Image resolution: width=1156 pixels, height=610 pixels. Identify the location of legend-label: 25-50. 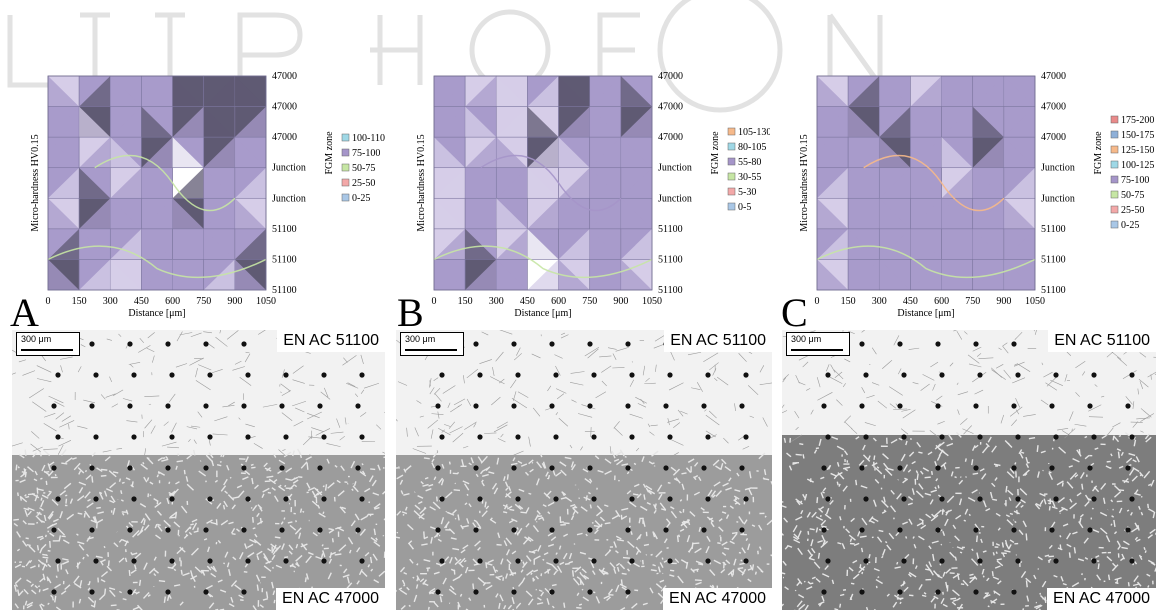
(363, 183).